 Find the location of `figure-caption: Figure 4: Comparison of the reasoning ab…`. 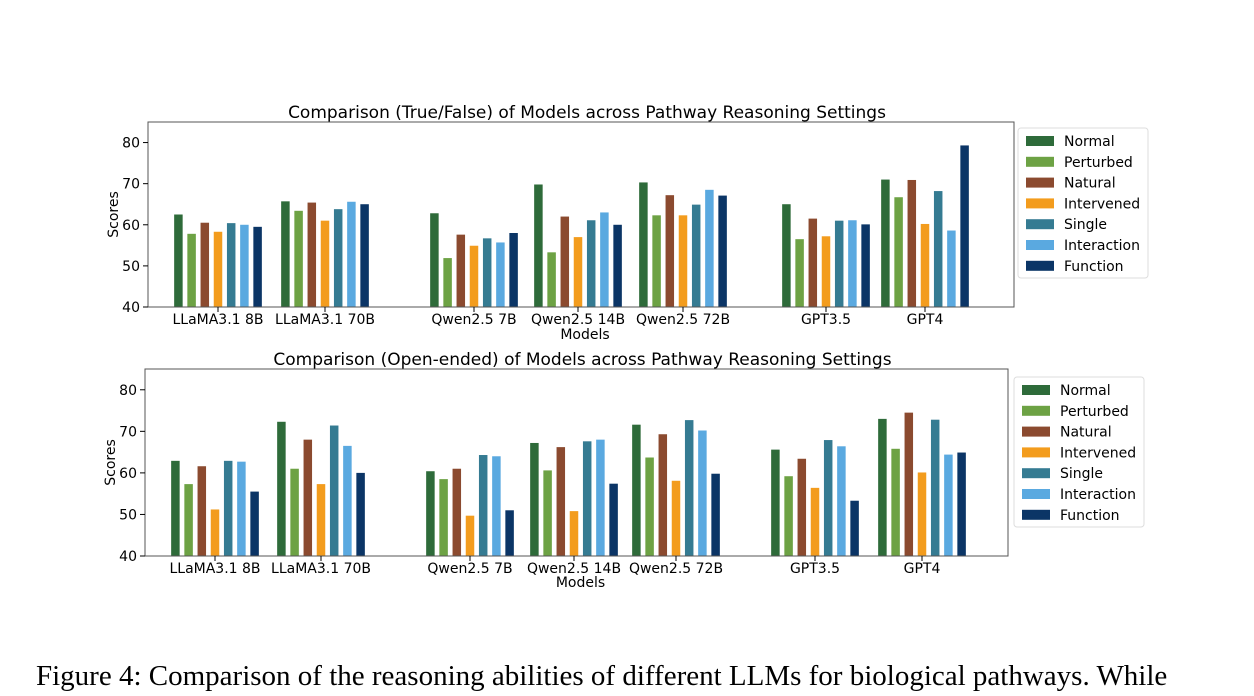

figure-caption: Figure 4: Comparison of the reasoning ab… is located at coordinates (602, 676).